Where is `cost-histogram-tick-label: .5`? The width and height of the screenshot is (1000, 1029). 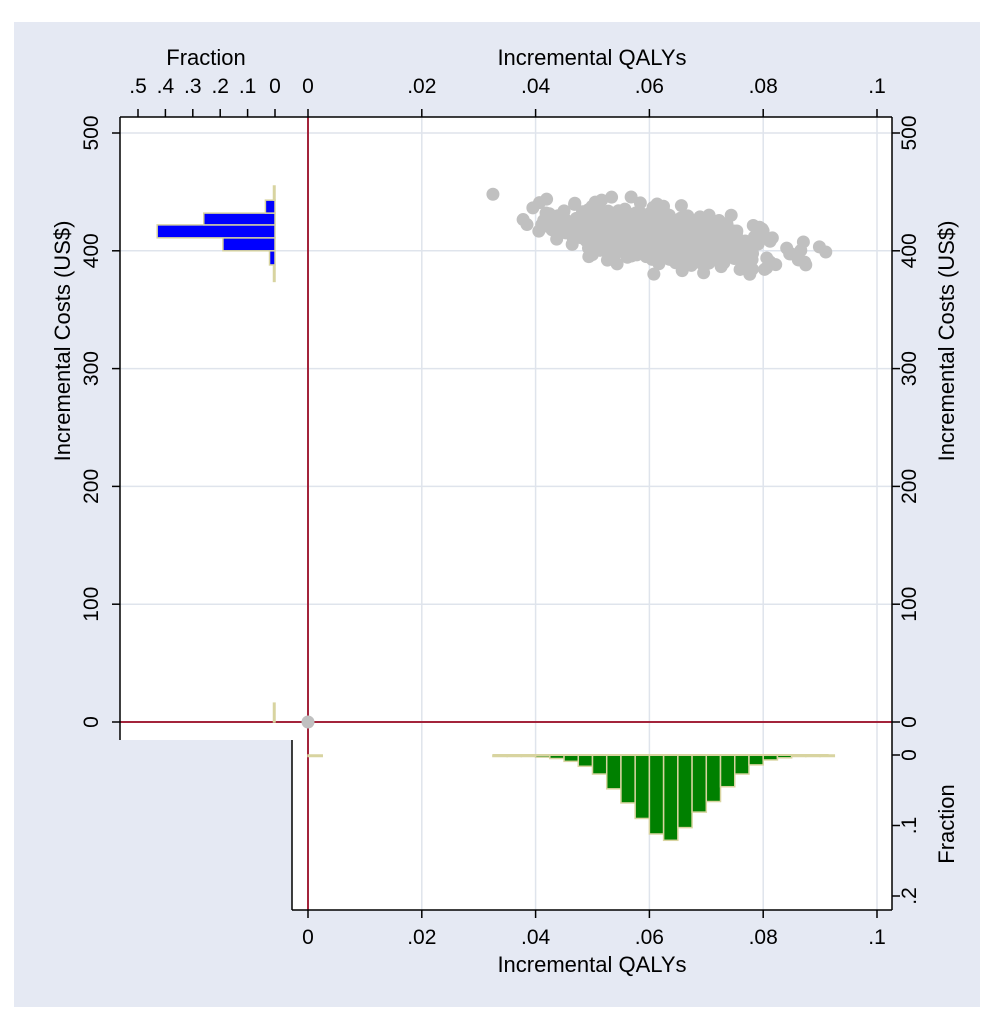 cost-histogram-tick-label: .5 is located at coordinates (138, 86).